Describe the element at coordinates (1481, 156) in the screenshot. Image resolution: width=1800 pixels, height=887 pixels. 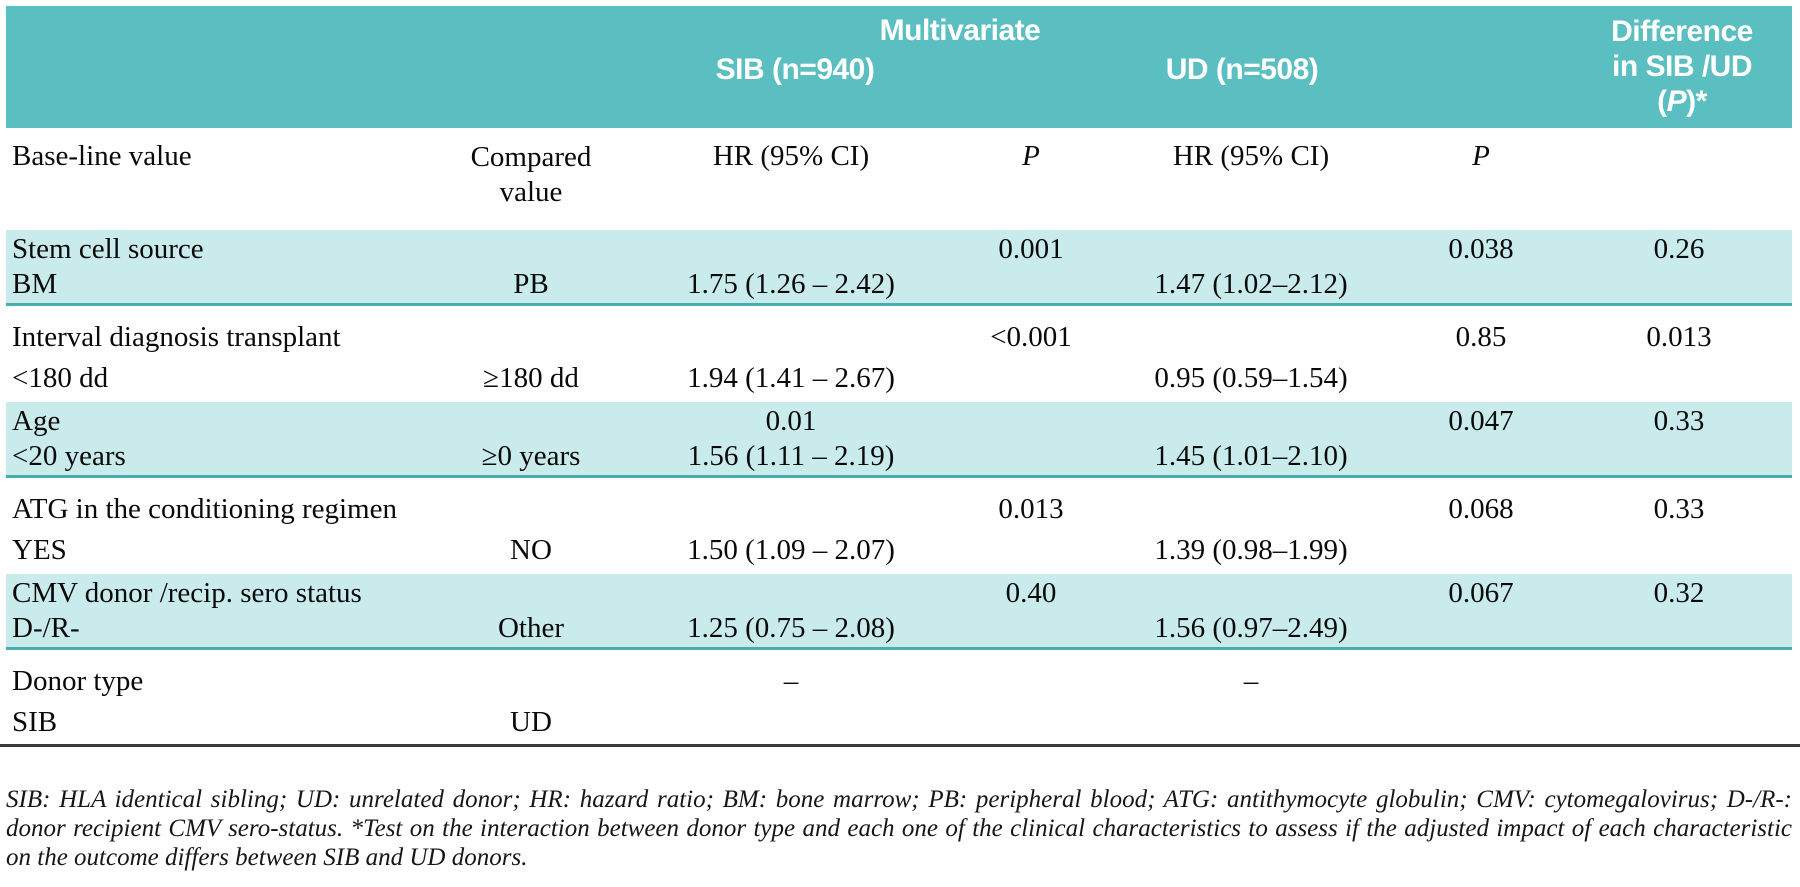
I see `column-header-p-ud: P` at that location.